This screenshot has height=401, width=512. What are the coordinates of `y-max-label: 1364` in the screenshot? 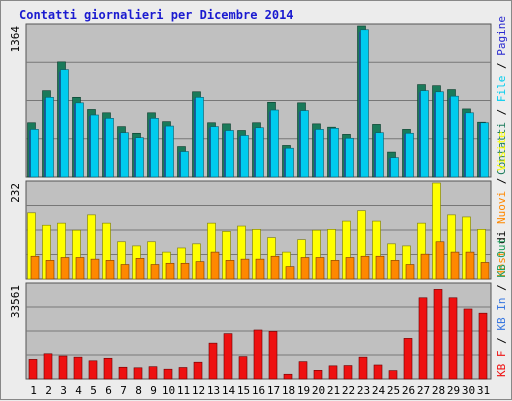 It's located at (15, 39).